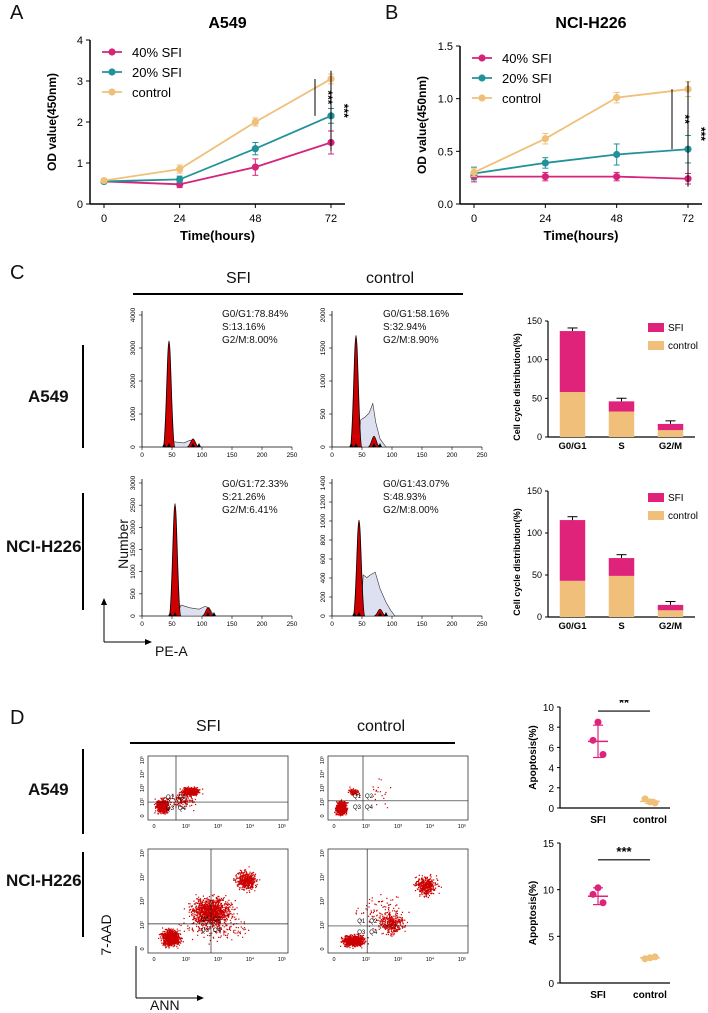 Image resolution: width=708 pixels, height=1013 pixels. What do you see at coordinates (133, 482) in the screenshot?
I see `y-tick-label: 3000` at bounding box center [133, 482].